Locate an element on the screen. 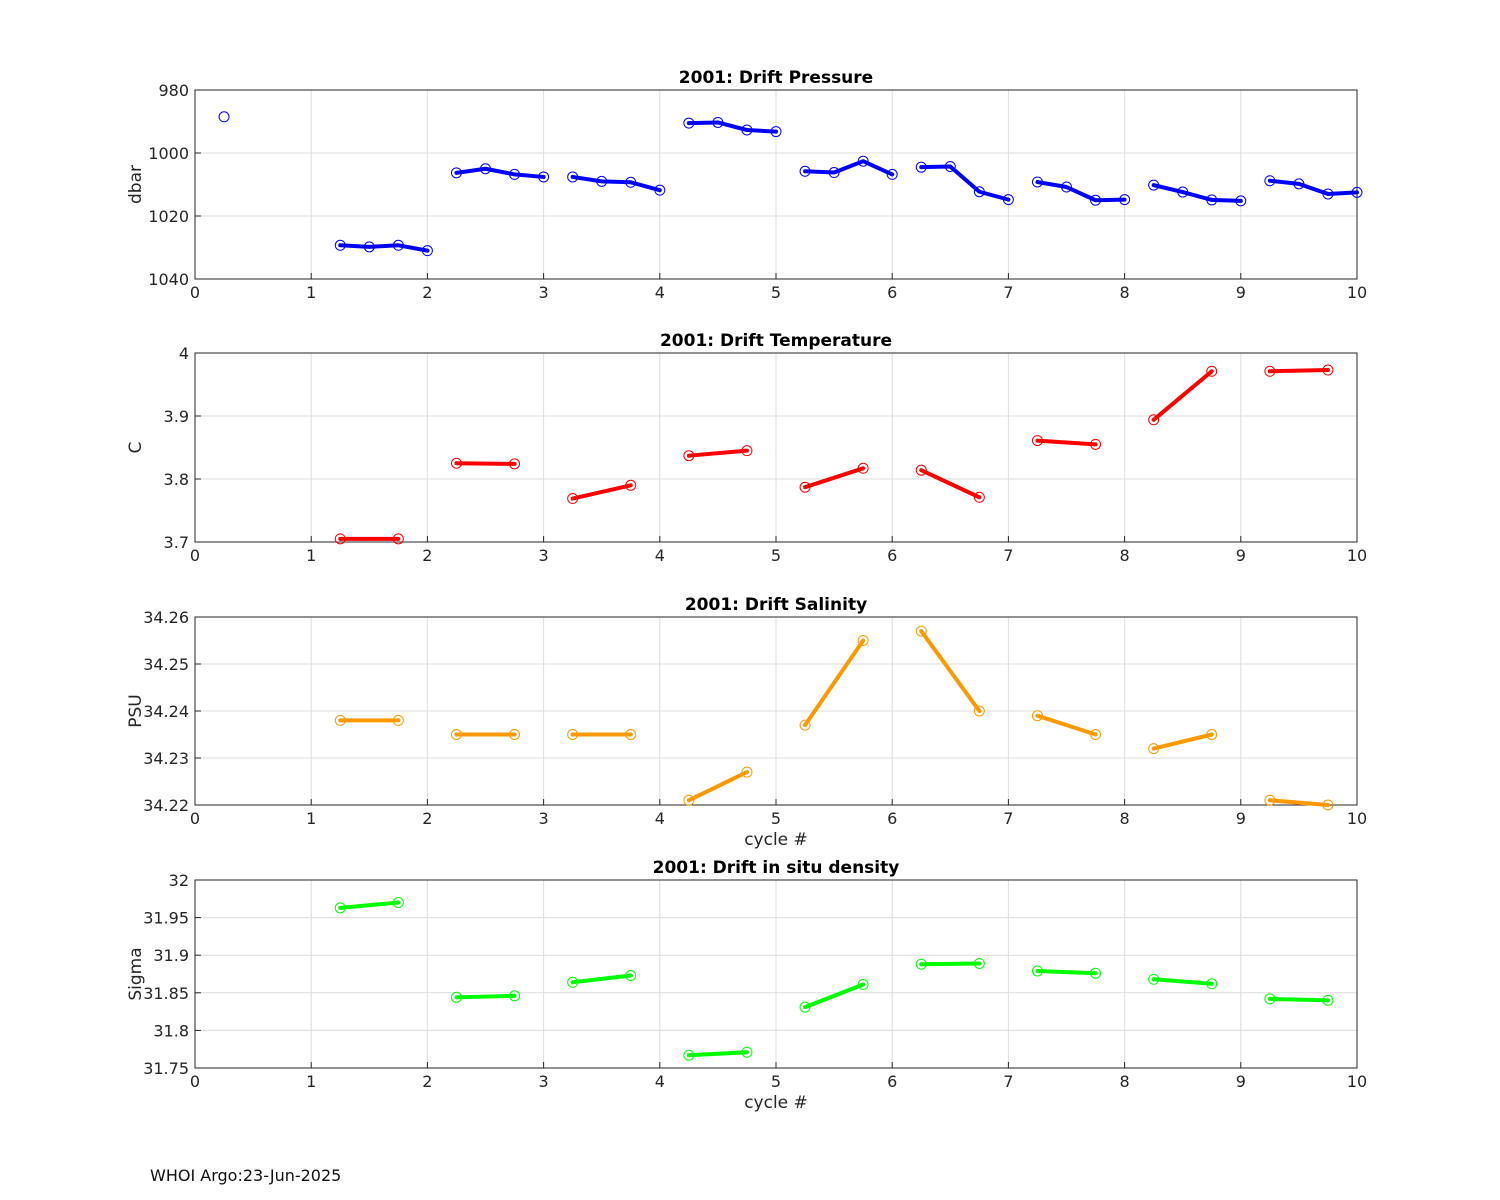 The width and height of the screenshot is (1500, 1200). x-tick-label: 5 is located at coordinates (776, 1081).